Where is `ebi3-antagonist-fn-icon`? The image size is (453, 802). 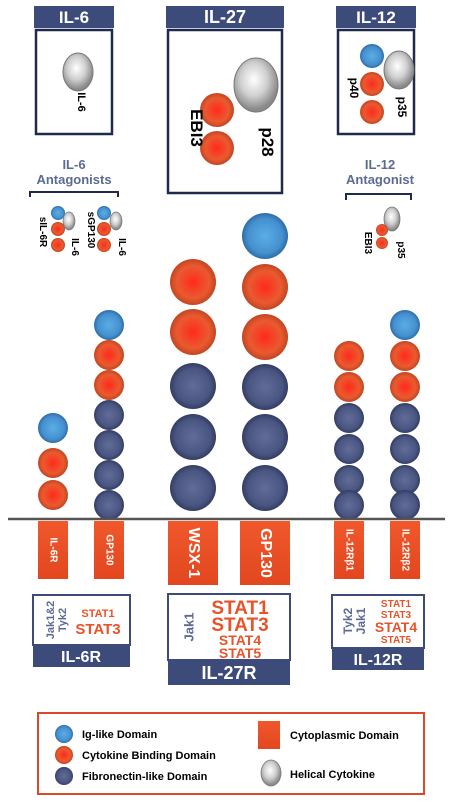 ebi3-antagonist-fn-icon is located at coordinates (382, 243).